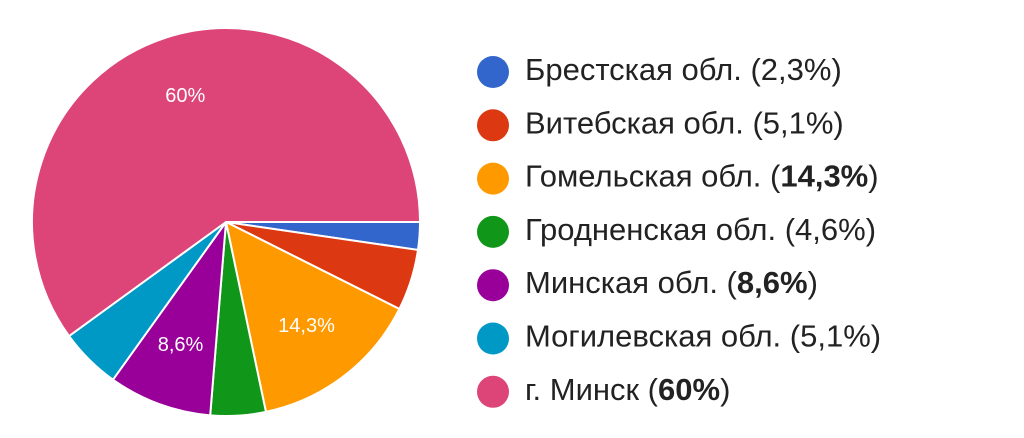 This screenshot has height=438, width=1024. Describe the element at coordinates (671, 282) in the screenshot. I see `legend-label: Минская обл. (8,6%)` at that location.